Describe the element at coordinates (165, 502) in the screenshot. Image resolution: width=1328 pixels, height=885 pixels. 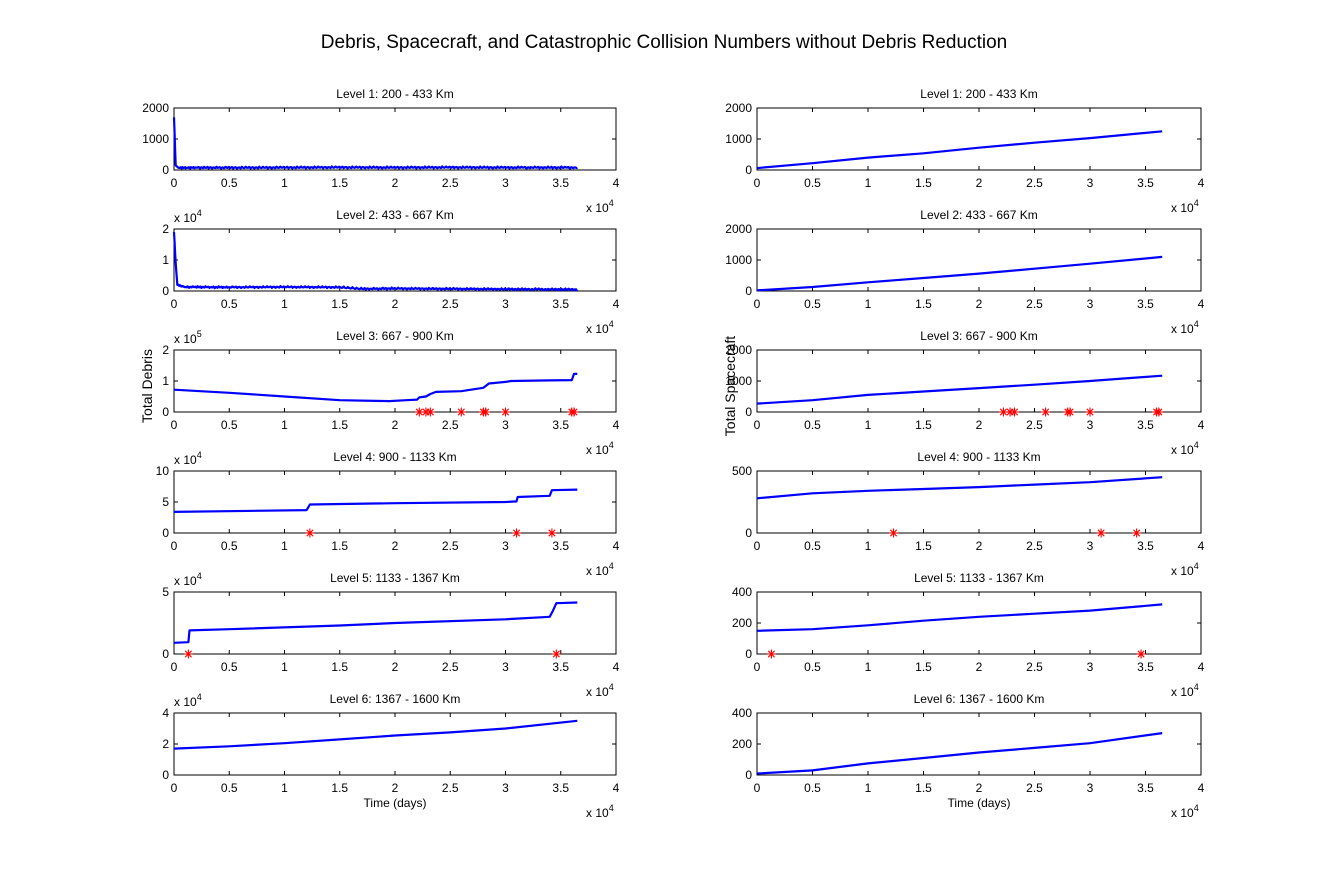
I see `y-tick-label: 5` at that location.